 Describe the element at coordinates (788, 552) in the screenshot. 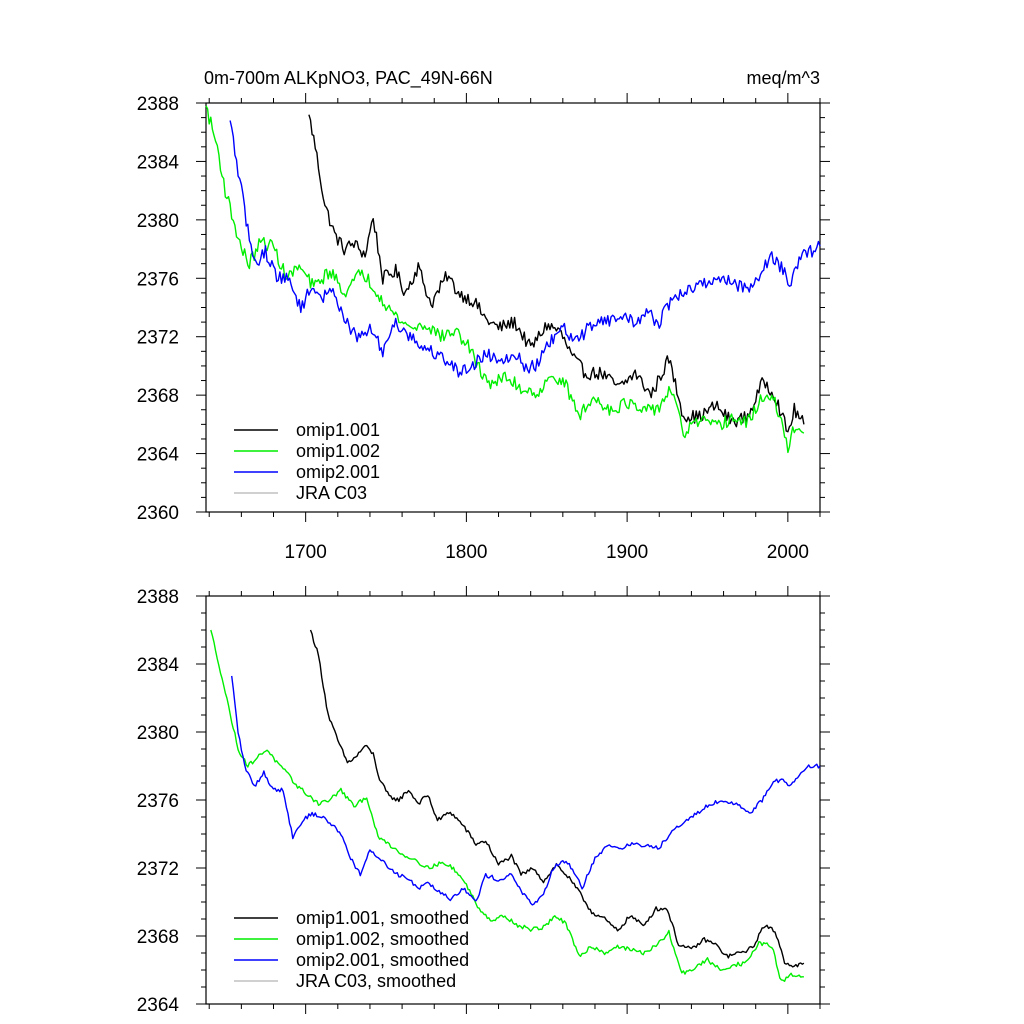

I see `x-tick-label: 2000` at that location.